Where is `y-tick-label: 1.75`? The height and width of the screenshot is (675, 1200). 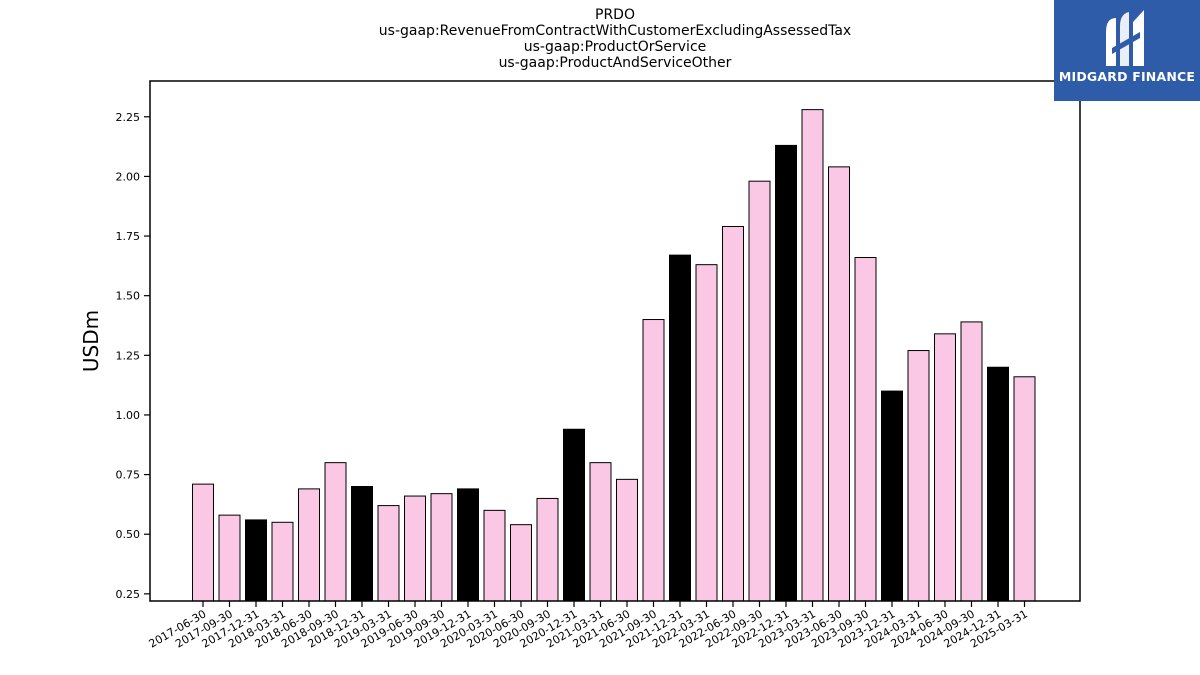 y-tick-label: 1.75 is located at coordinates (128, 236).